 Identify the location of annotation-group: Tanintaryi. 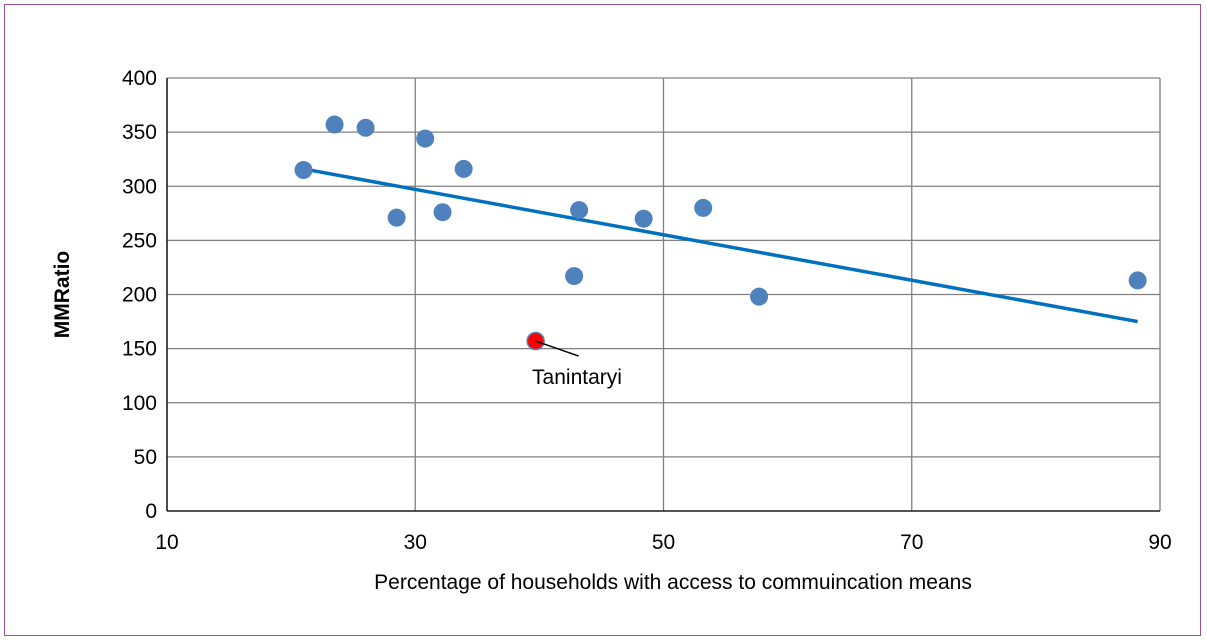
(574, 360).